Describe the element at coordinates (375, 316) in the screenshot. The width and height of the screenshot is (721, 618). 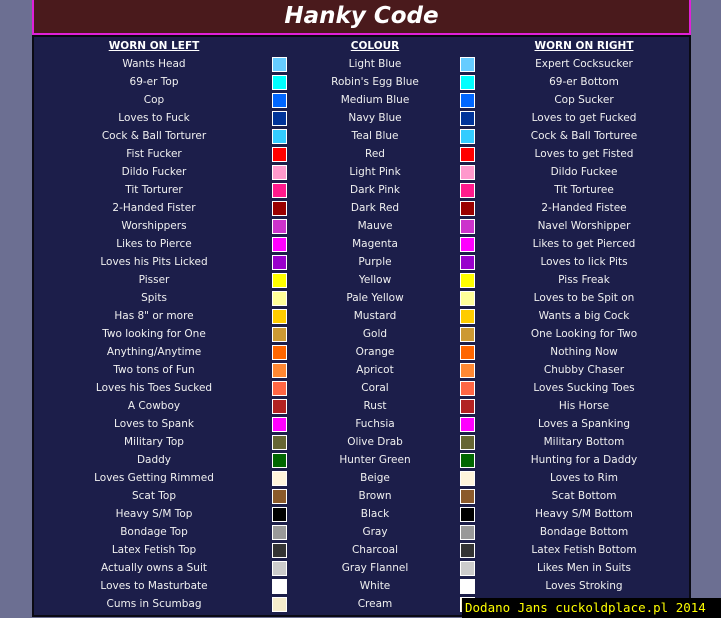
I see `colour-name: Mustard` at that location.